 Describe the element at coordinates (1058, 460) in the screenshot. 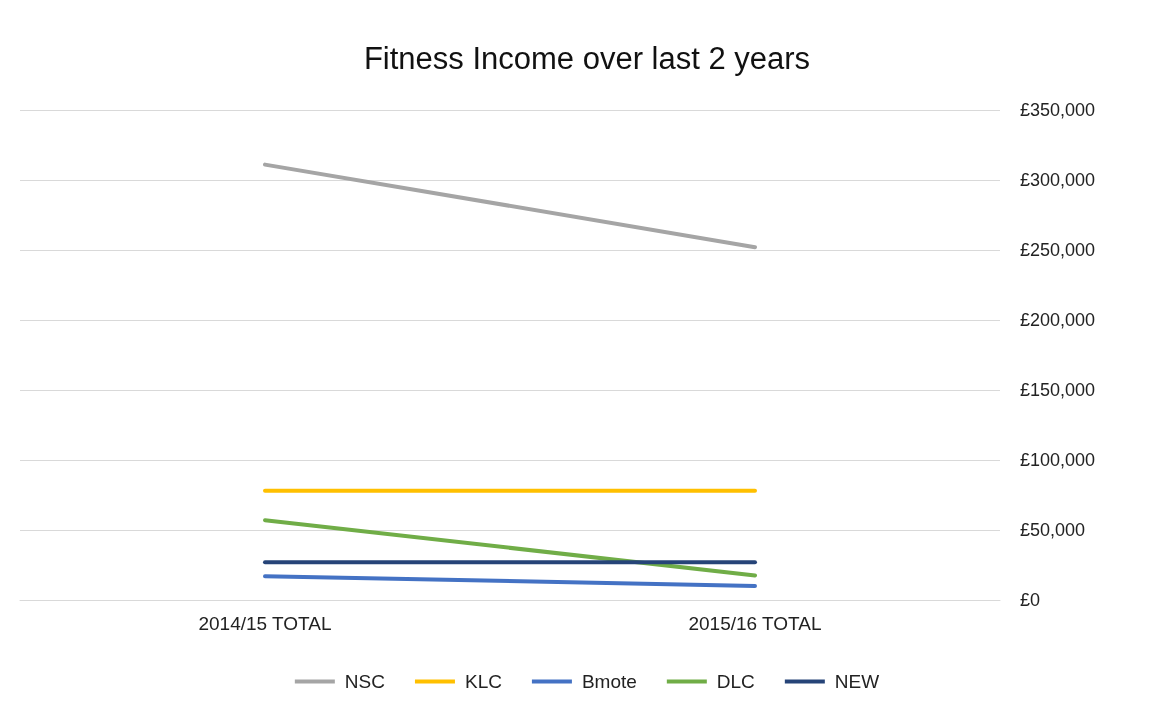

I see `y-tick-label: £100,000` at that location.